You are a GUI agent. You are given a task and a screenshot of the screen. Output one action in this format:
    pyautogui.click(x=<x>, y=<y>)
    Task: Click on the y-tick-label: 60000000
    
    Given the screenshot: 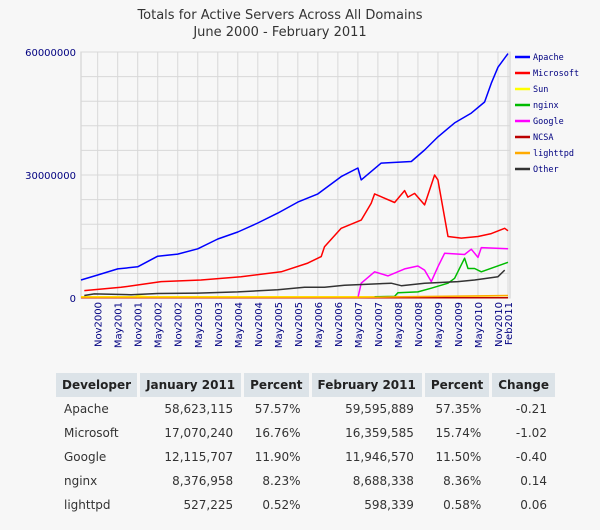 What is the action you would take?
    pyautogui.click(x=50, y=53)
    